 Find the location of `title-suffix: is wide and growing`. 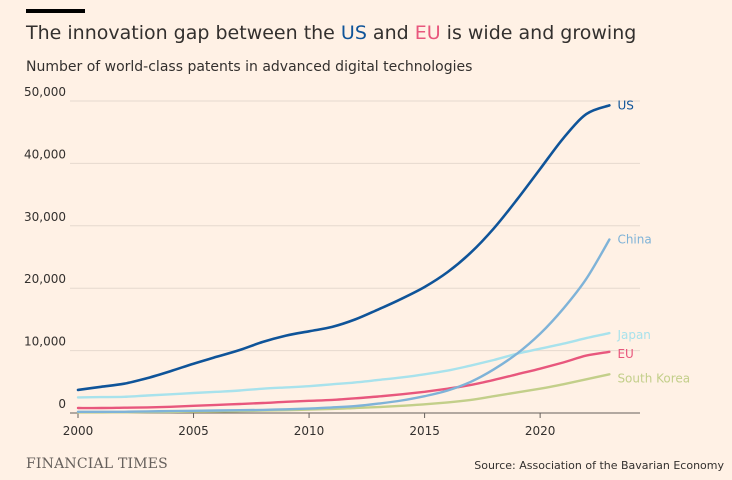

title-suffix: is wide and growing is located at coordinates (538, 33).